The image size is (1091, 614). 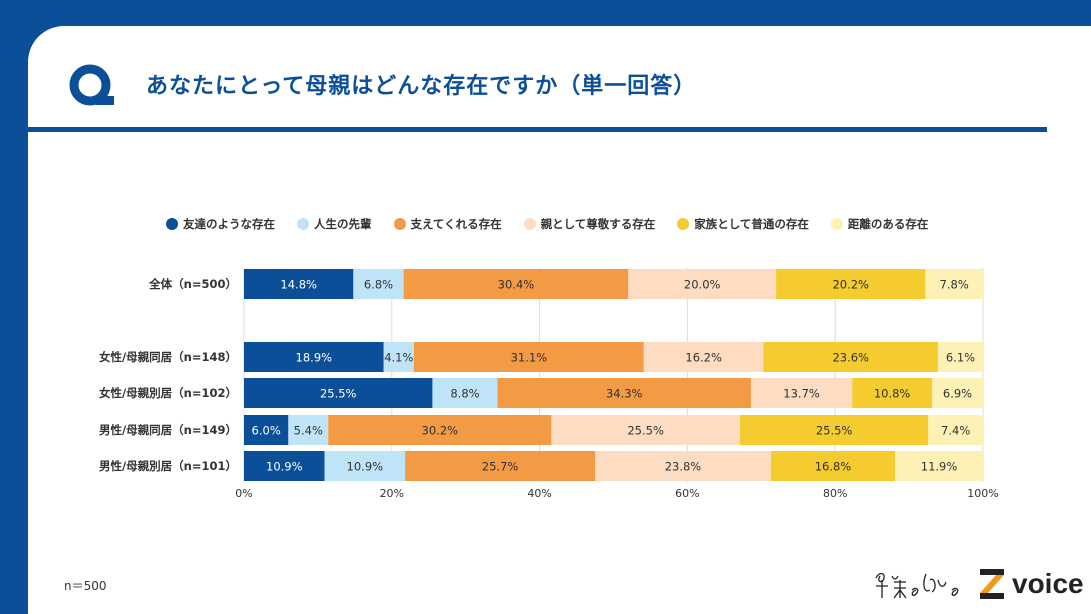 What do you see at coordinates (168, 393) in the screenshot?
I see `category-label: 女性/母親別居（n=102）` at bounding box center [168, 393].